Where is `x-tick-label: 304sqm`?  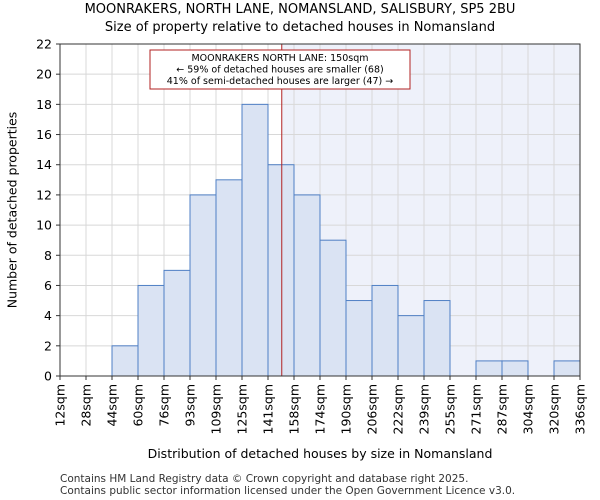
x-tick-label: 304sqm is located at coordinates (528, 409).